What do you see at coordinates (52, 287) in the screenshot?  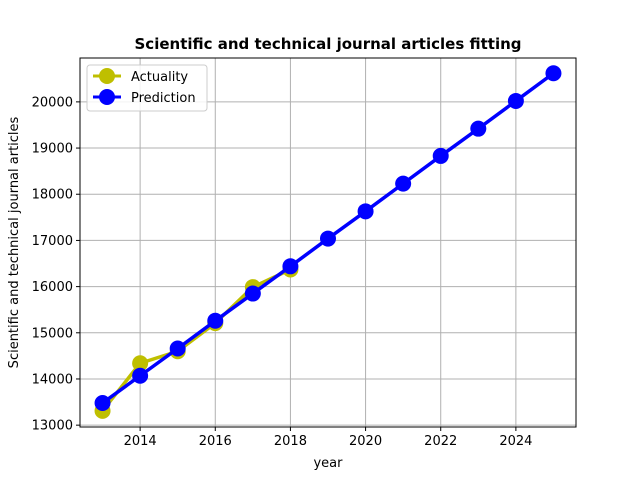 I see `y-tick-label: 16000` at bounding box center [52, 287].